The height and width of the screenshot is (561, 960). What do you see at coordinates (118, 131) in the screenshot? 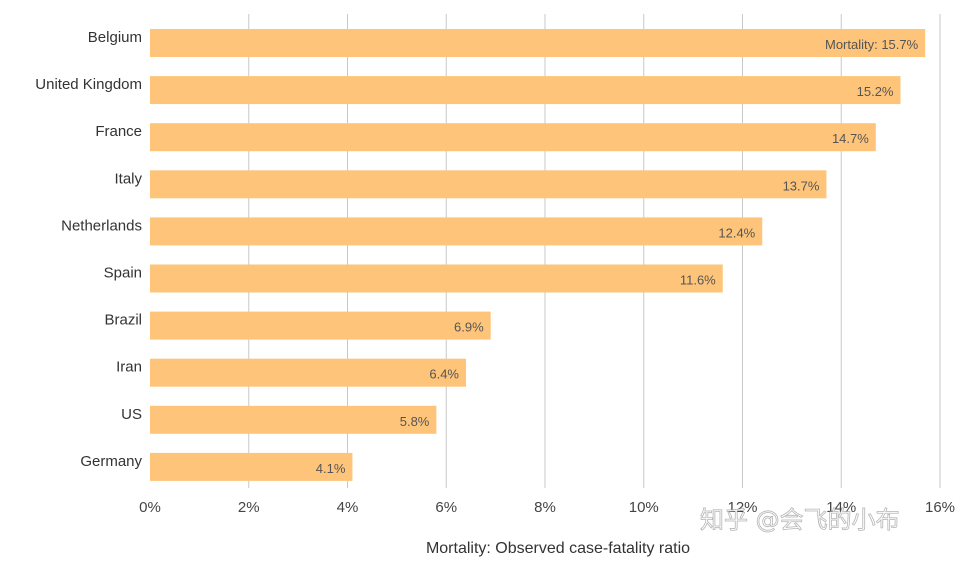
I see `category-label: France` at bounding box center [118, 131].